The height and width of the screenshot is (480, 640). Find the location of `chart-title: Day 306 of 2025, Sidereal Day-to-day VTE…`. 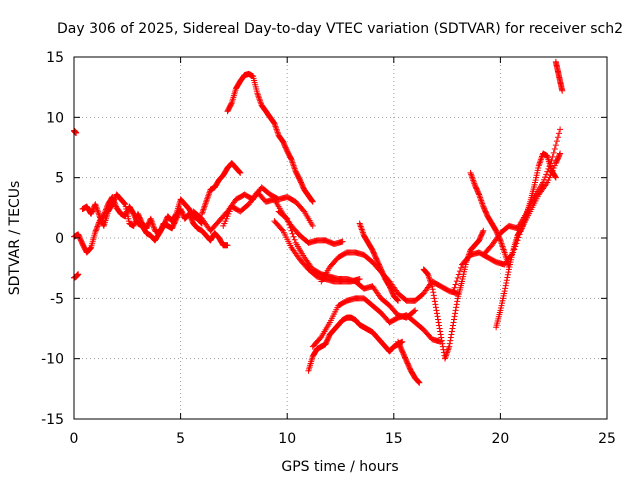

chart-title: Day 306 of 2025, Sidereal Day-to-day VTE… is located at coordinates (340, 29).